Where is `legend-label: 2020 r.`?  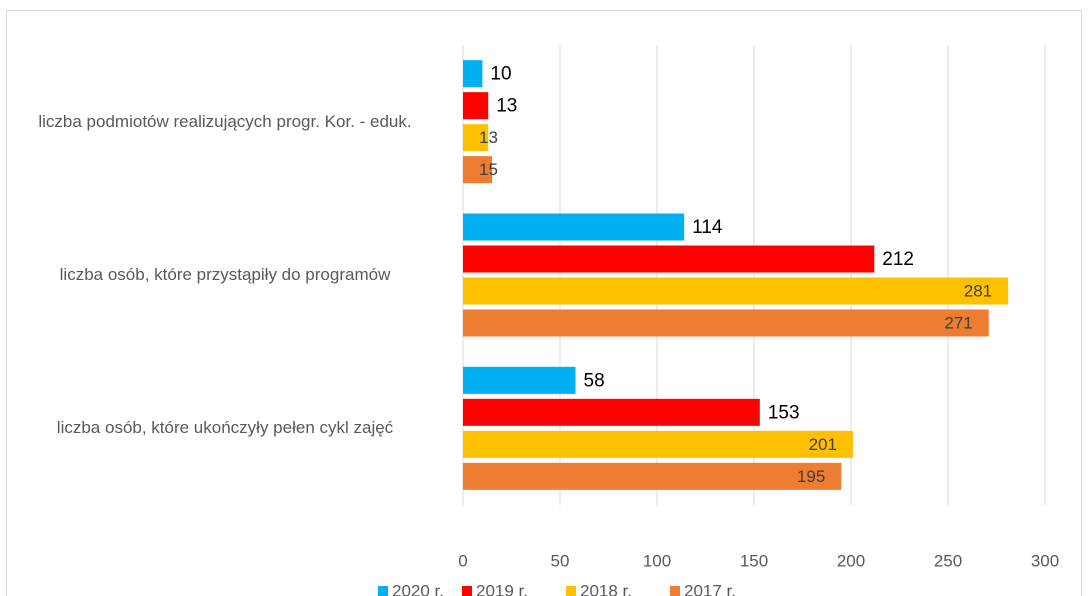 legend-label: 2020 r. is located at coordinates (418, 588).